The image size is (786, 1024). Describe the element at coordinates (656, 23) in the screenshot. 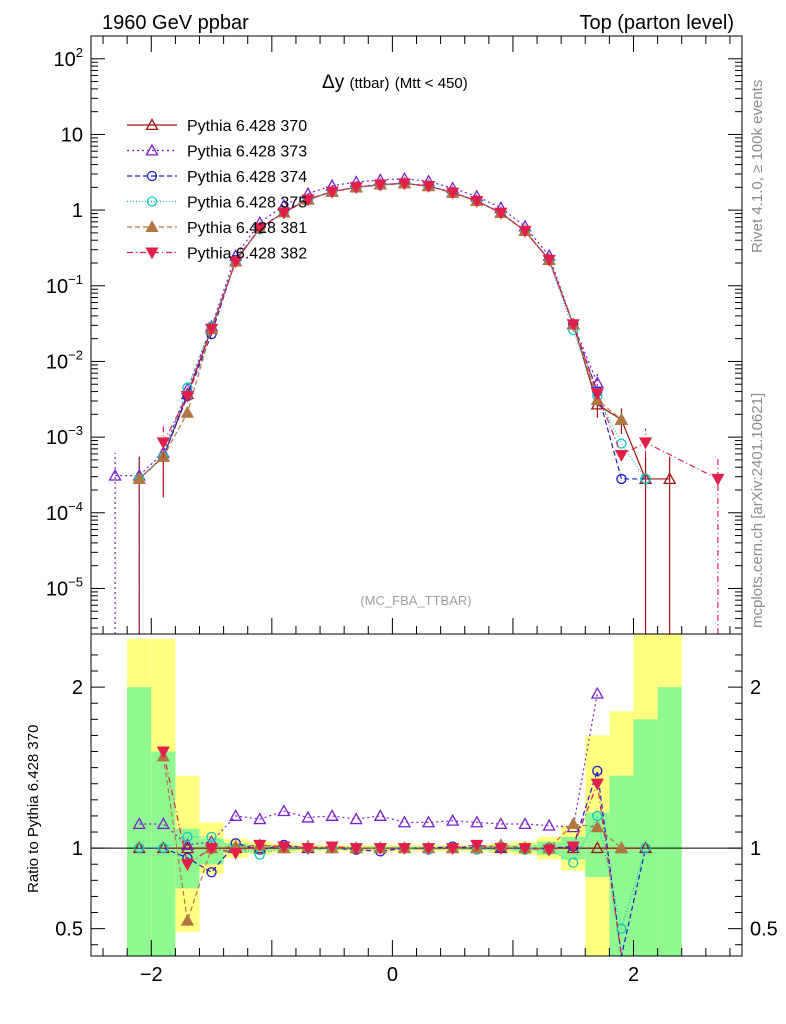

I see `header-right: Top (parton level)` at that location.